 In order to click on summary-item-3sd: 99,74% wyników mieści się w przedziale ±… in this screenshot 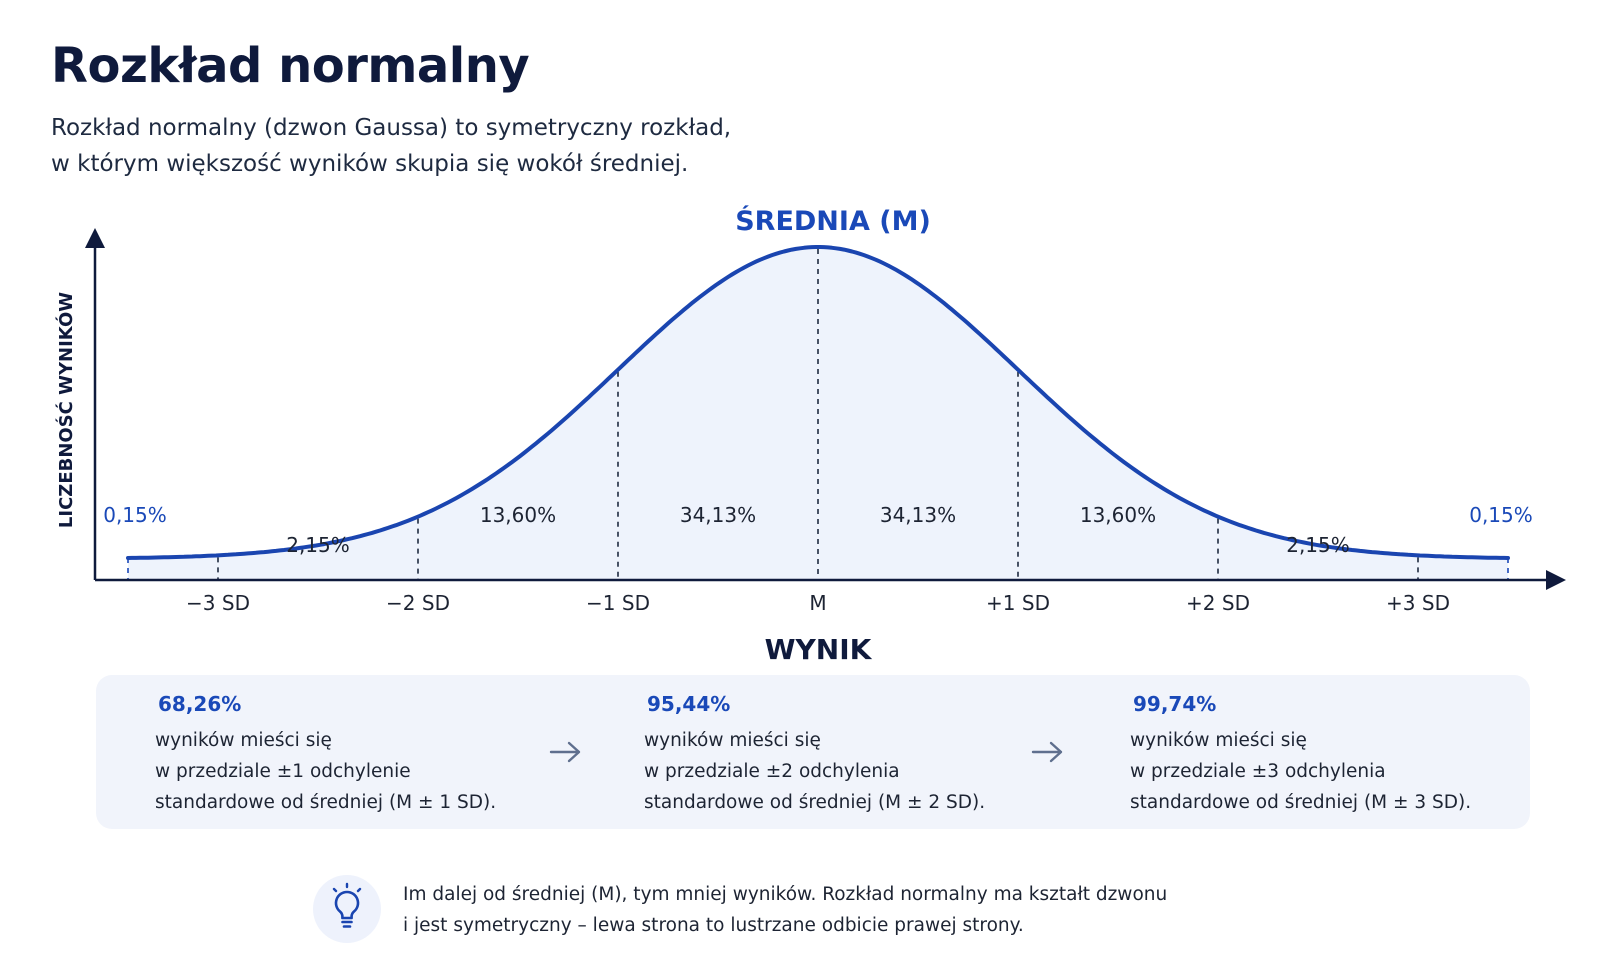, I will do `click(1300, 753)`.